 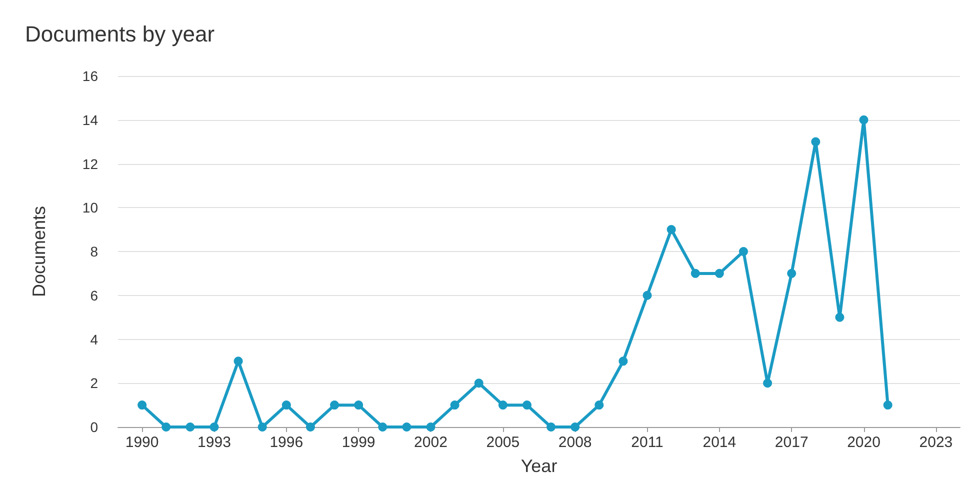 I want to click on x-tick-label: 1996, so click(x=287, y=442).